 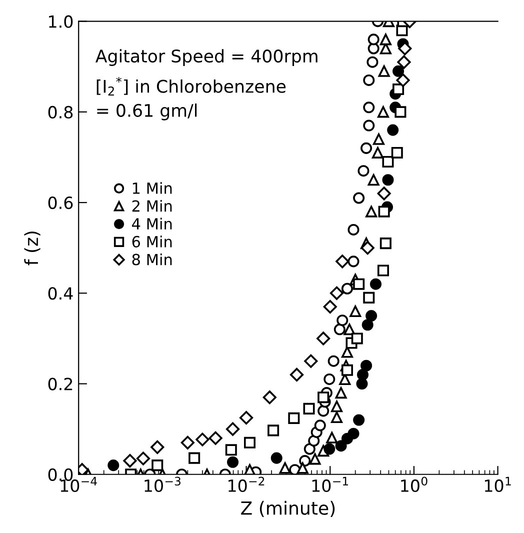 I want to click on x-tick-label: 10$^{1}$, so click(x=497, y=484).